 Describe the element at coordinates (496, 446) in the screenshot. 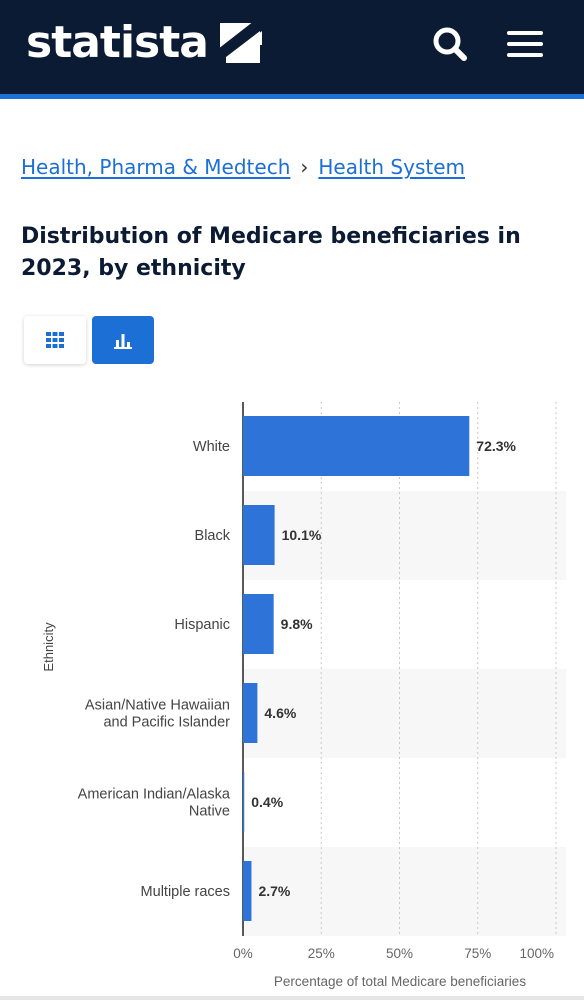

I see `data-label: 72.3%` at that location.